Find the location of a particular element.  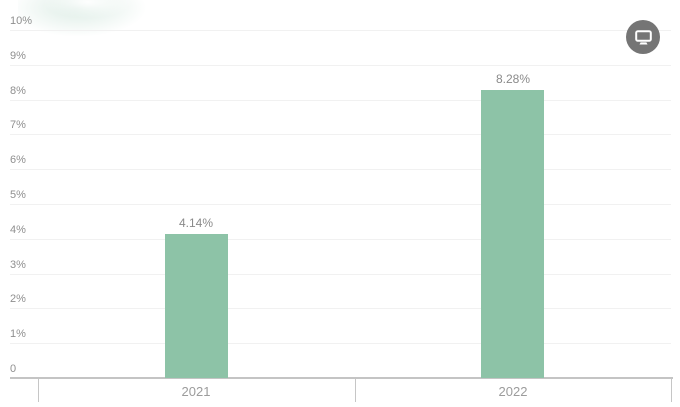

y-axis-tick-label: 6% is located at coordinates (18, 160).